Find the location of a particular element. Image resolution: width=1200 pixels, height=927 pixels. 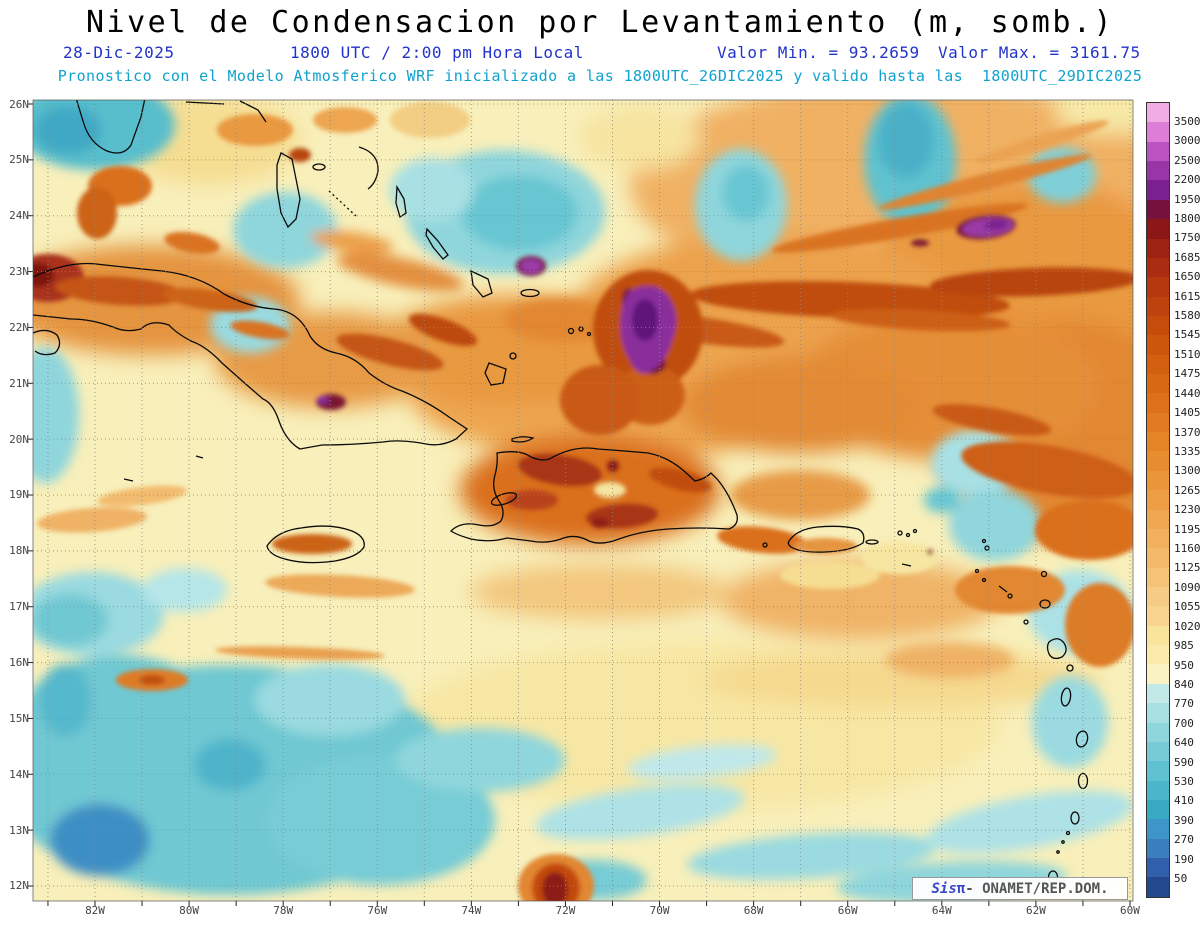

colorbar-tick-label: 590 is located at coordinates (1184, 762).